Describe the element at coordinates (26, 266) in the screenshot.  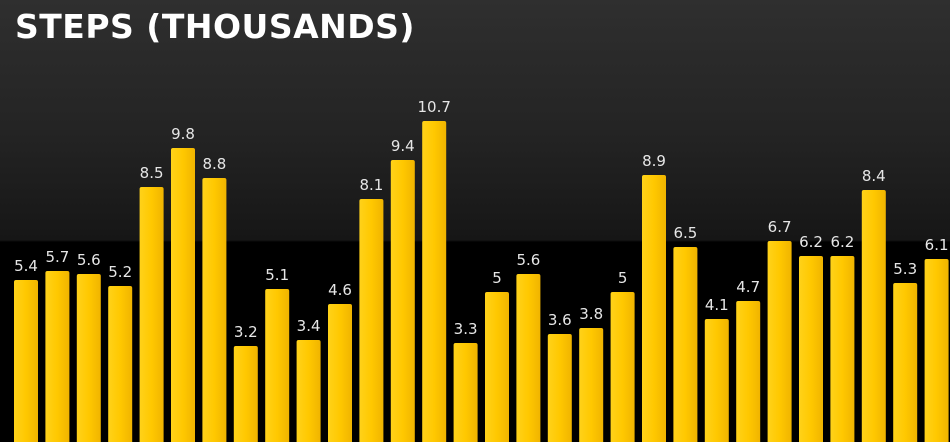
I see `bar-value-label-1: 5.4` at that location.